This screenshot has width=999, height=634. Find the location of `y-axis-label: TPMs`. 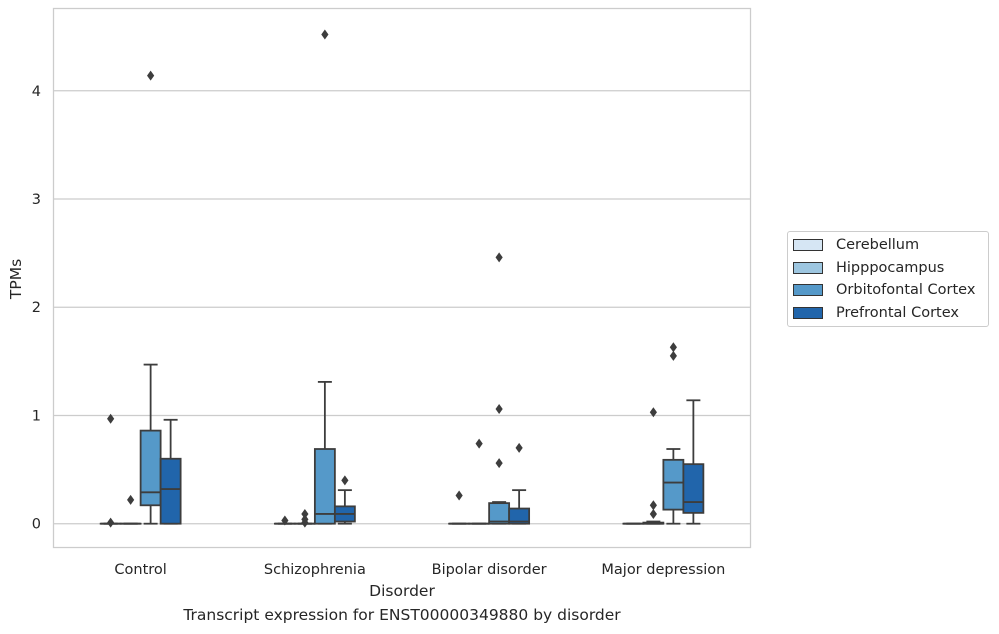

y-axis-label: TPMs is located at coordinates (16, 279).